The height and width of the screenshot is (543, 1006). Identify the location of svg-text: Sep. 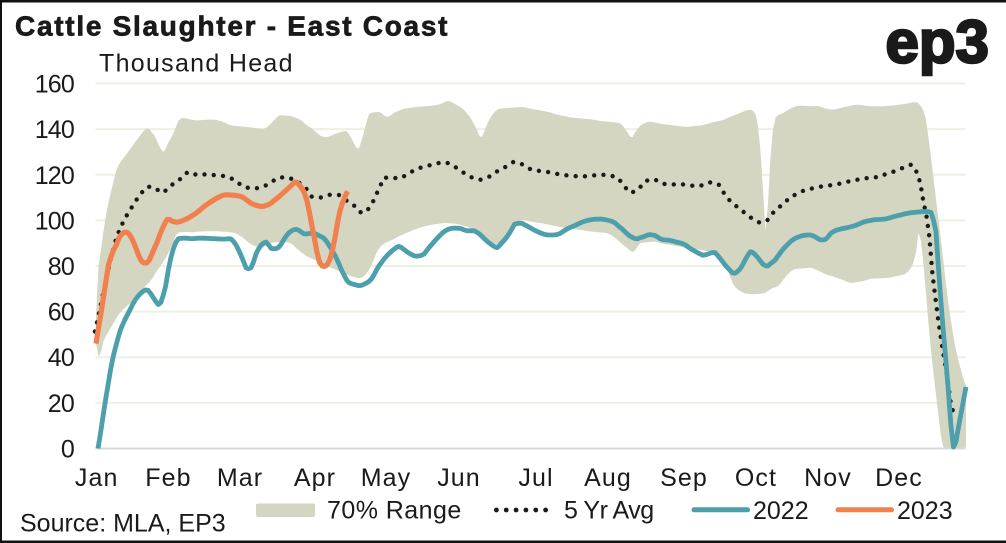
(684, 478).